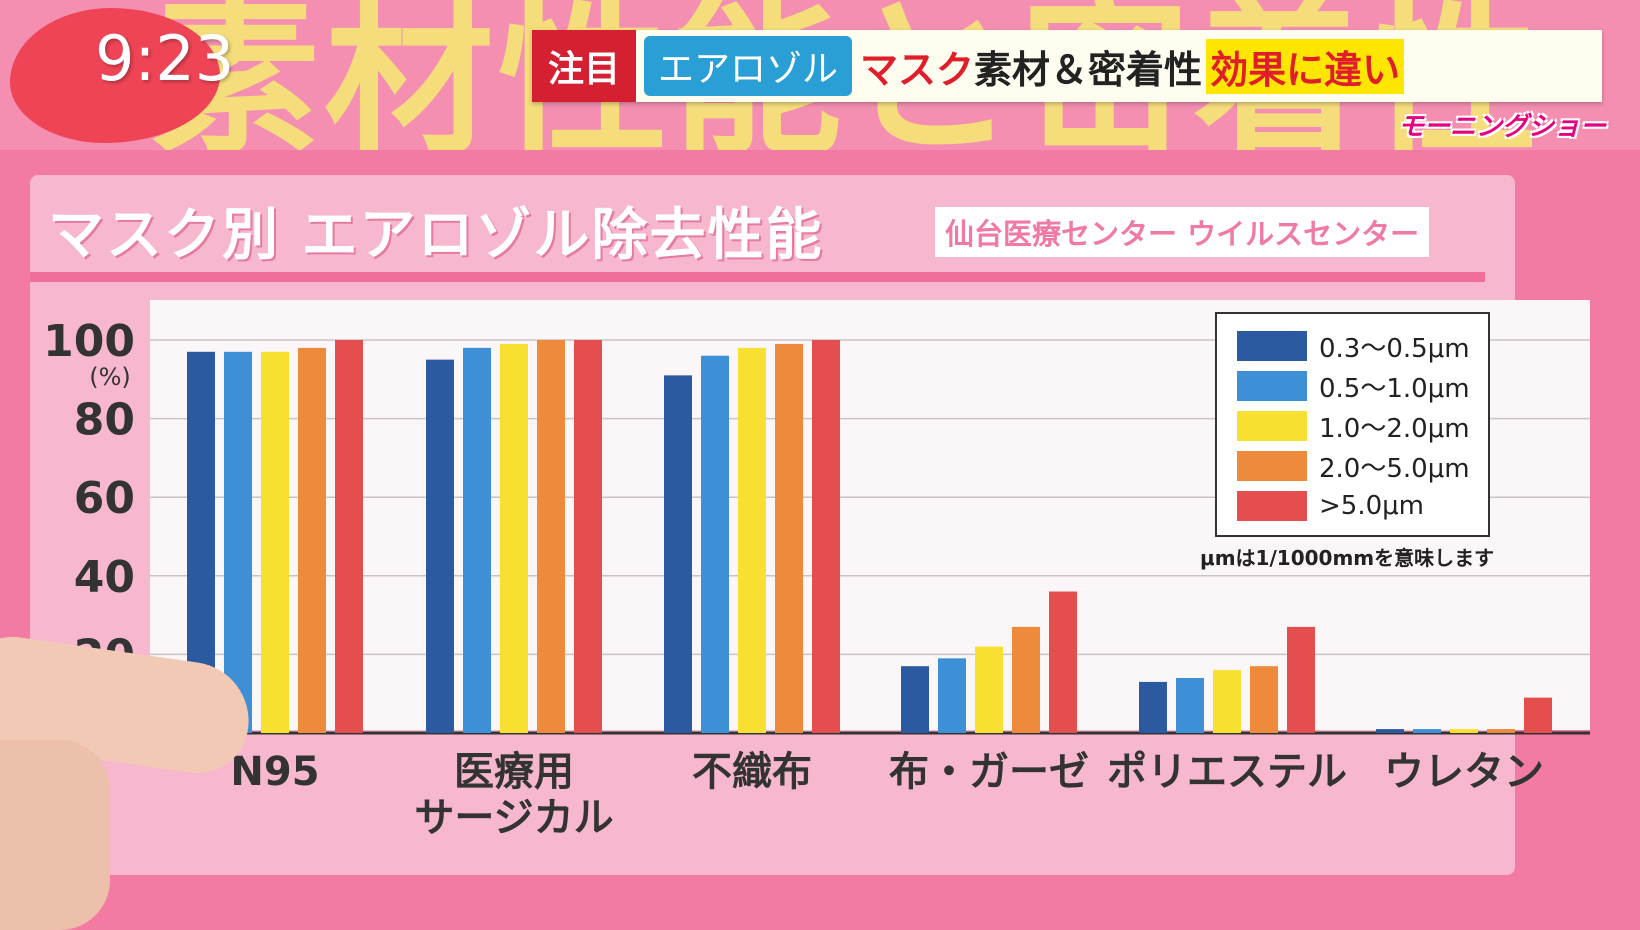  What do you see at coordinates (748, 66) in the screenshot?
I see `headline-tag-topic: エアロゾル` at bounding box center [748, 66].